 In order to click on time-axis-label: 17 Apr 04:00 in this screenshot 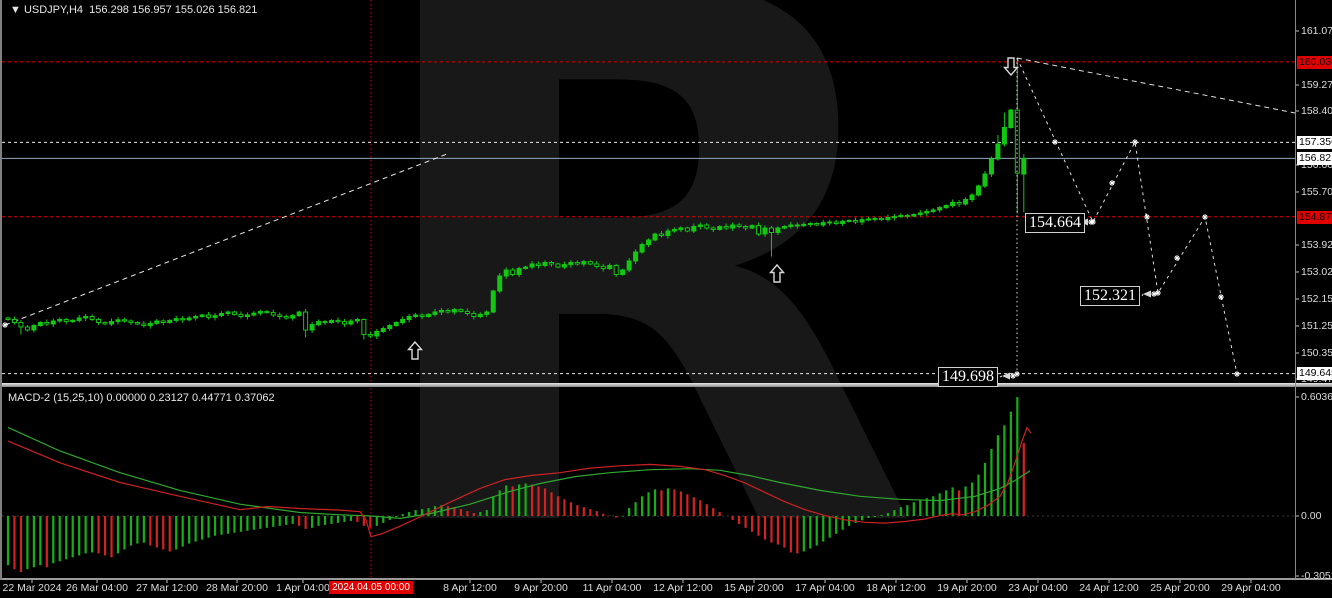, I will do `click(825, 588)`.